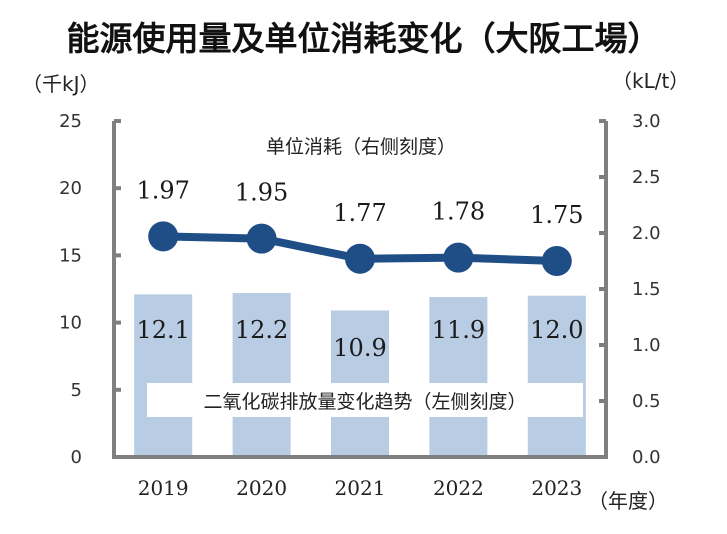 Image resolution: width=727 pixels, height=534 pixels. Describe the element at coordinates (650, 81) in the screenshot. I see `right-axis-unit-label: （kL/t）` at that location.